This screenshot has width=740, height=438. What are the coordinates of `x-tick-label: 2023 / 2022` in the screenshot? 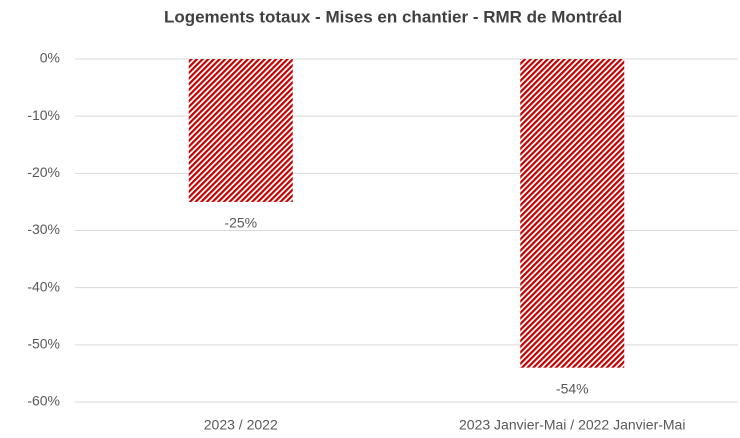 It's located at (241, 425).